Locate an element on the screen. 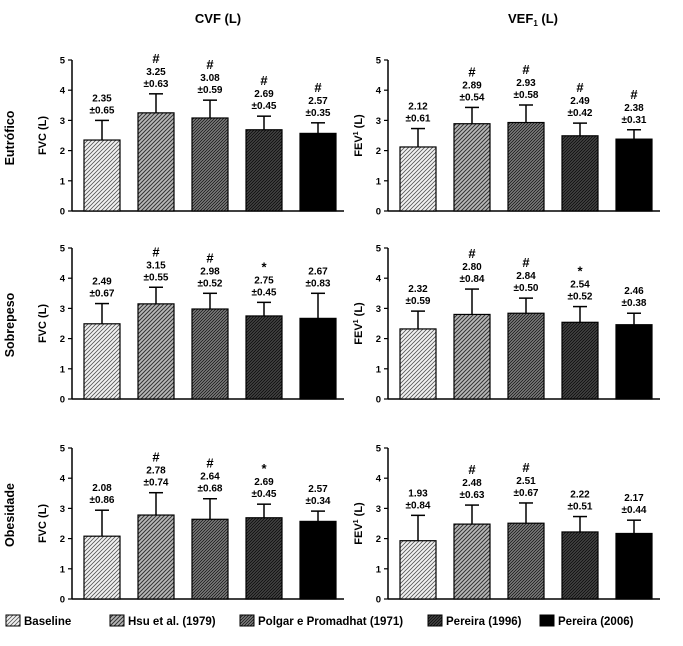  error-label: ±0.84 is located at coordinates (418, 505).